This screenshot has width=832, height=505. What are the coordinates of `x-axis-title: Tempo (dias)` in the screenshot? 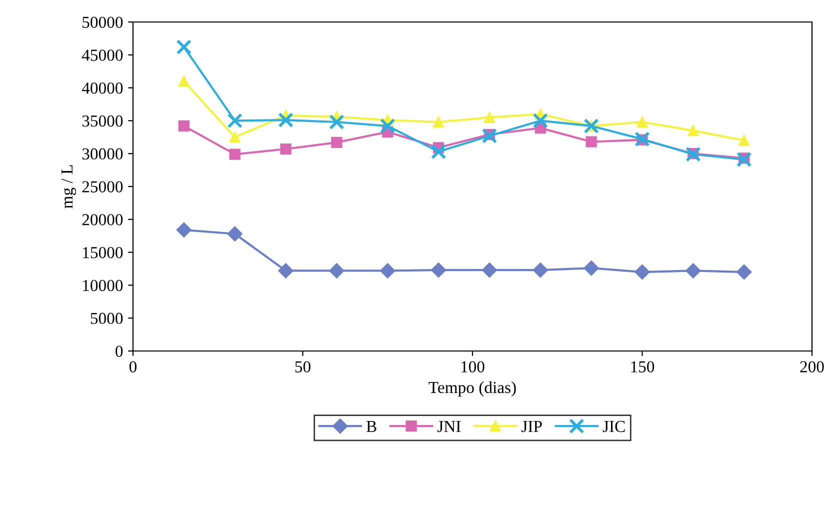 It's located at (472, 389).